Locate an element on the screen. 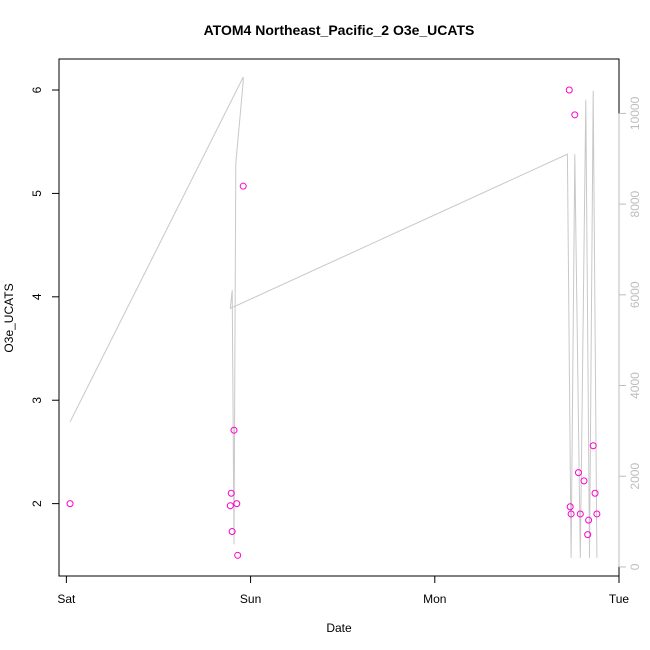  y-tick-label: 3 is located at coordinates (37, 400).